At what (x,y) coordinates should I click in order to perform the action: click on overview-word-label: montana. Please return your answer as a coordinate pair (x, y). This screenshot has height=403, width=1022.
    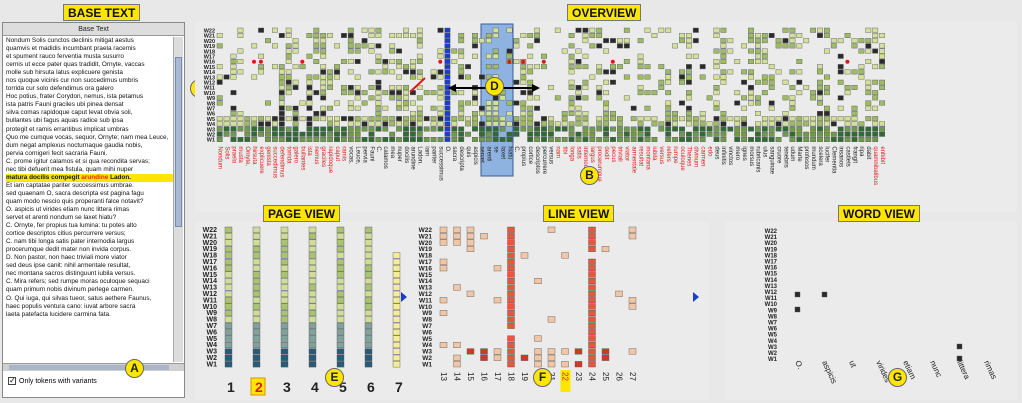
    Looking at the image, I should click on (647, 158).